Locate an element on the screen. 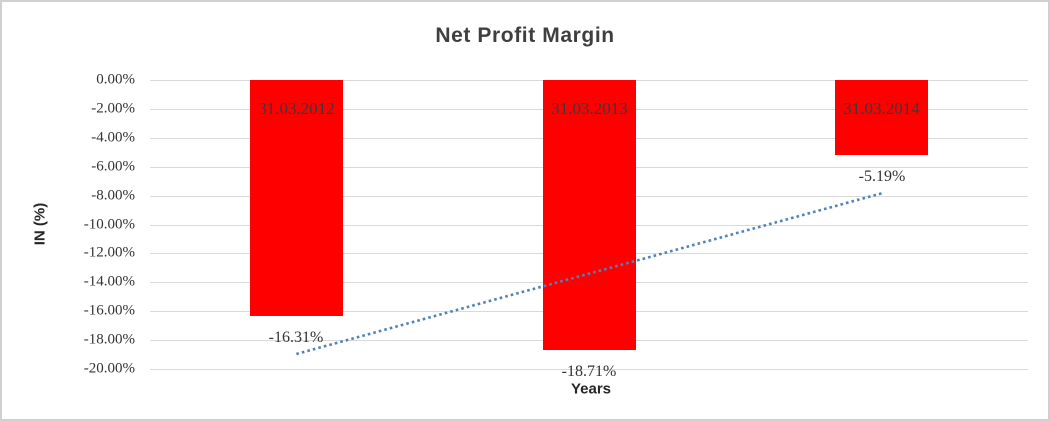 This screenshot has width=1050, height=421. bar-value-label: -18.71% is located at coordinates (589, 371).